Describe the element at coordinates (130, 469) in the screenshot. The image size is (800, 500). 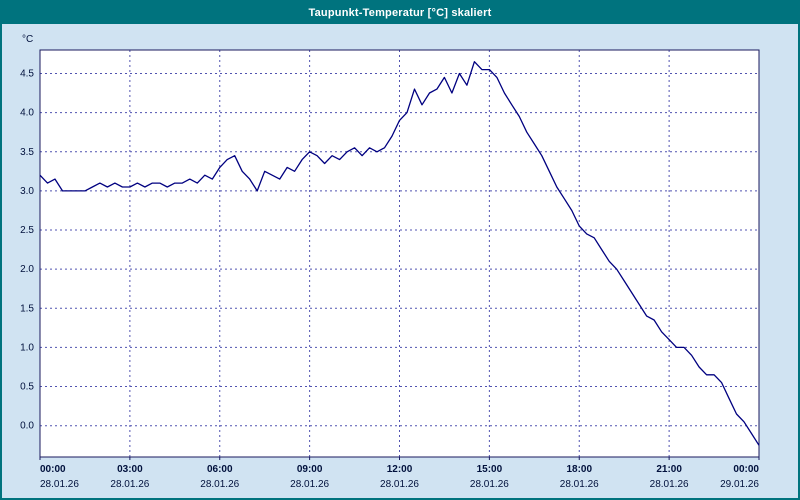
I see `x-tick-label: 03:00` at that location.